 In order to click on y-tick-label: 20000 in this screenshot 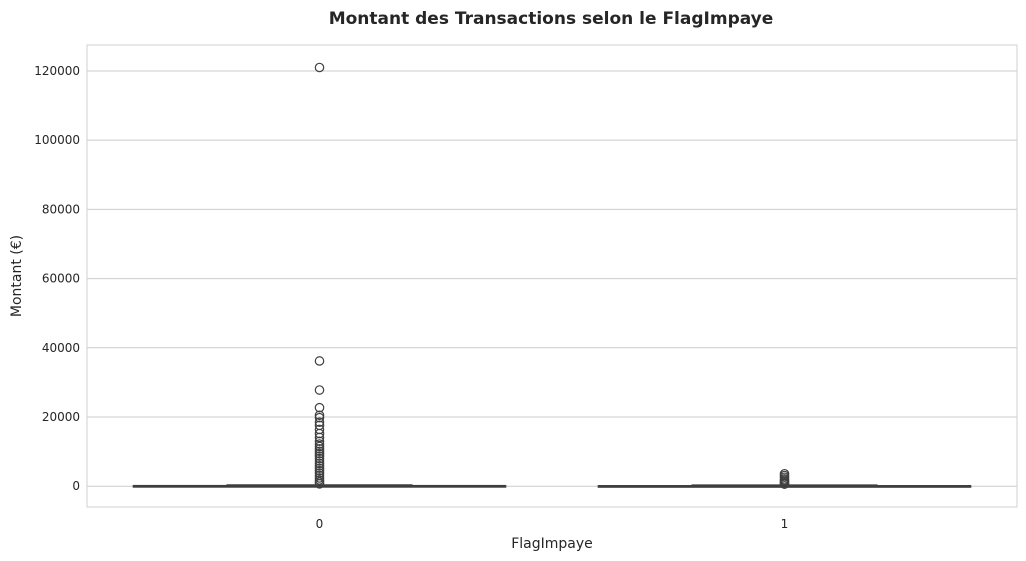, I will do `click(61, 417)`.